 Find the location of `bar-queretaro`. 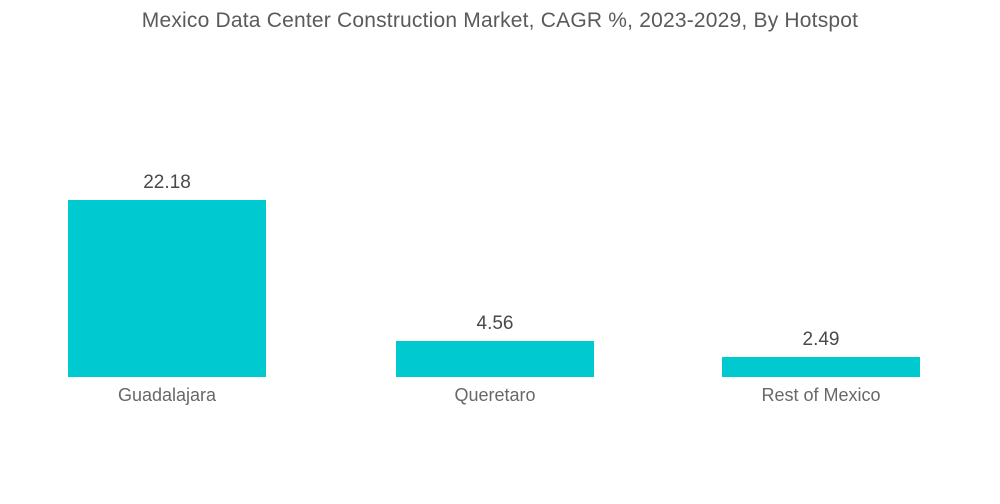

bar-queretaro is located at coordinates (495, 359).